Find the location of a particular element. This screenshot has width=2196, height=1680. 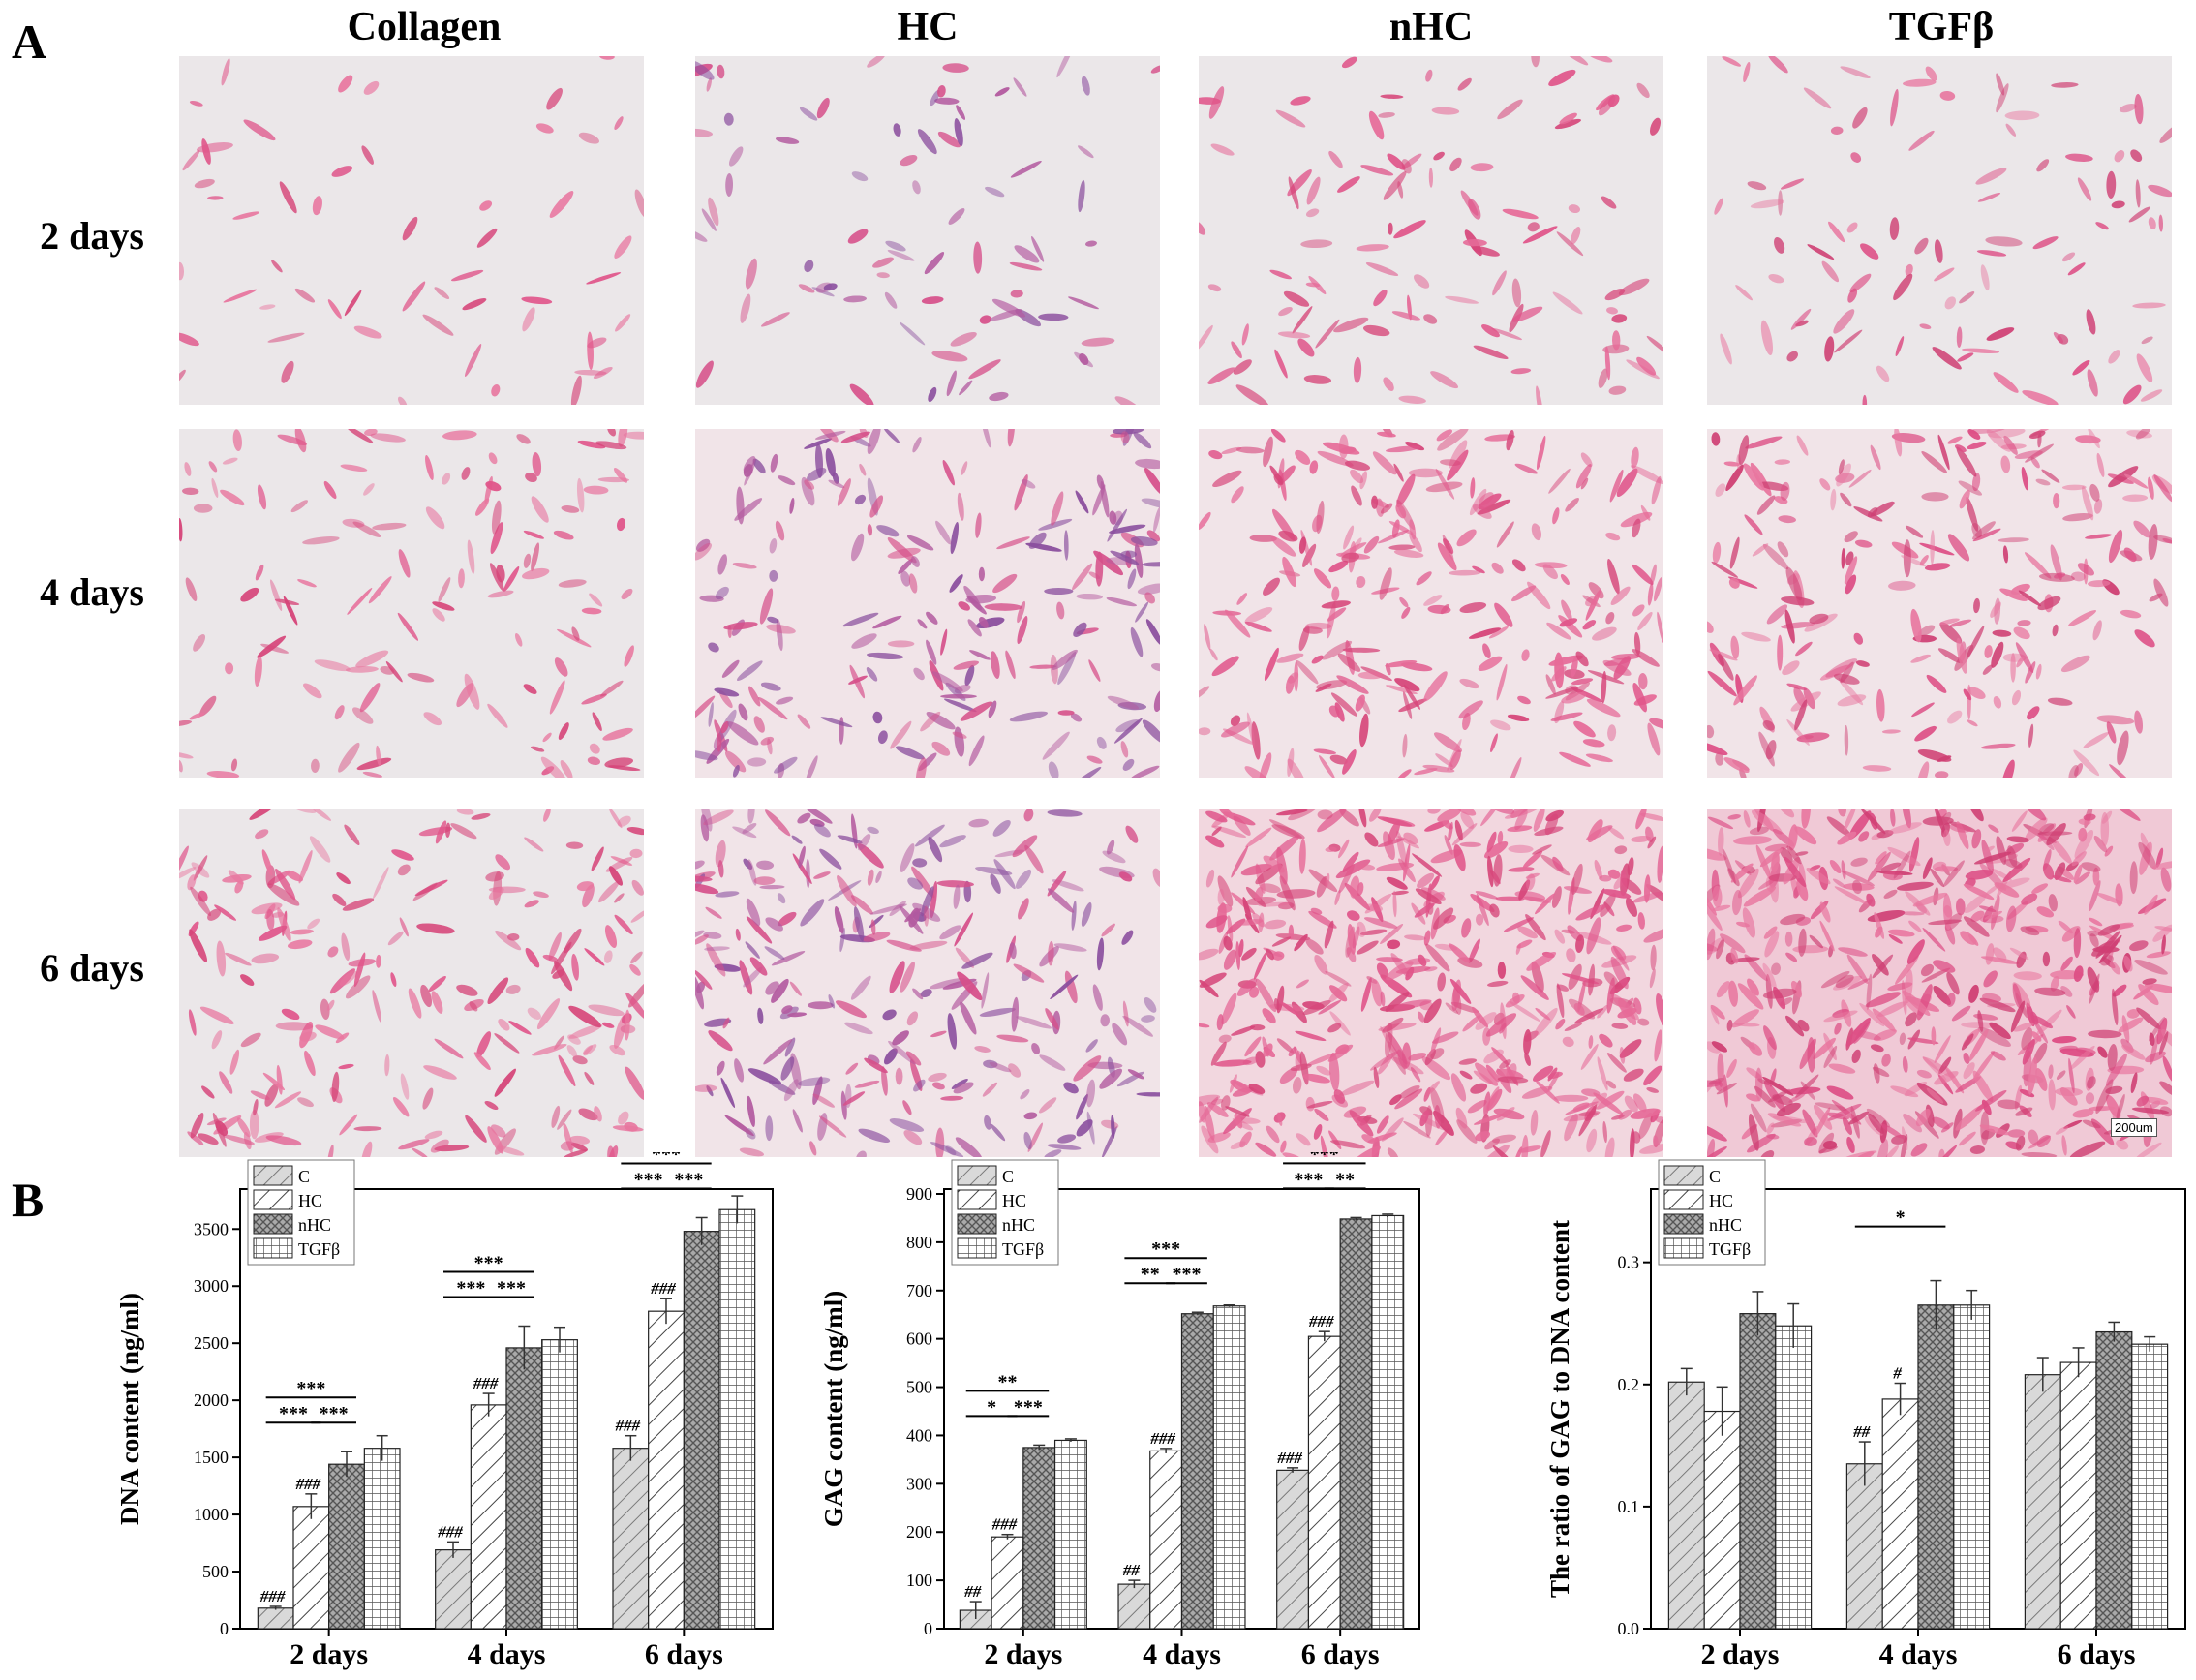

row-label-6-days: 6 days is located at coordinates (92, 968).